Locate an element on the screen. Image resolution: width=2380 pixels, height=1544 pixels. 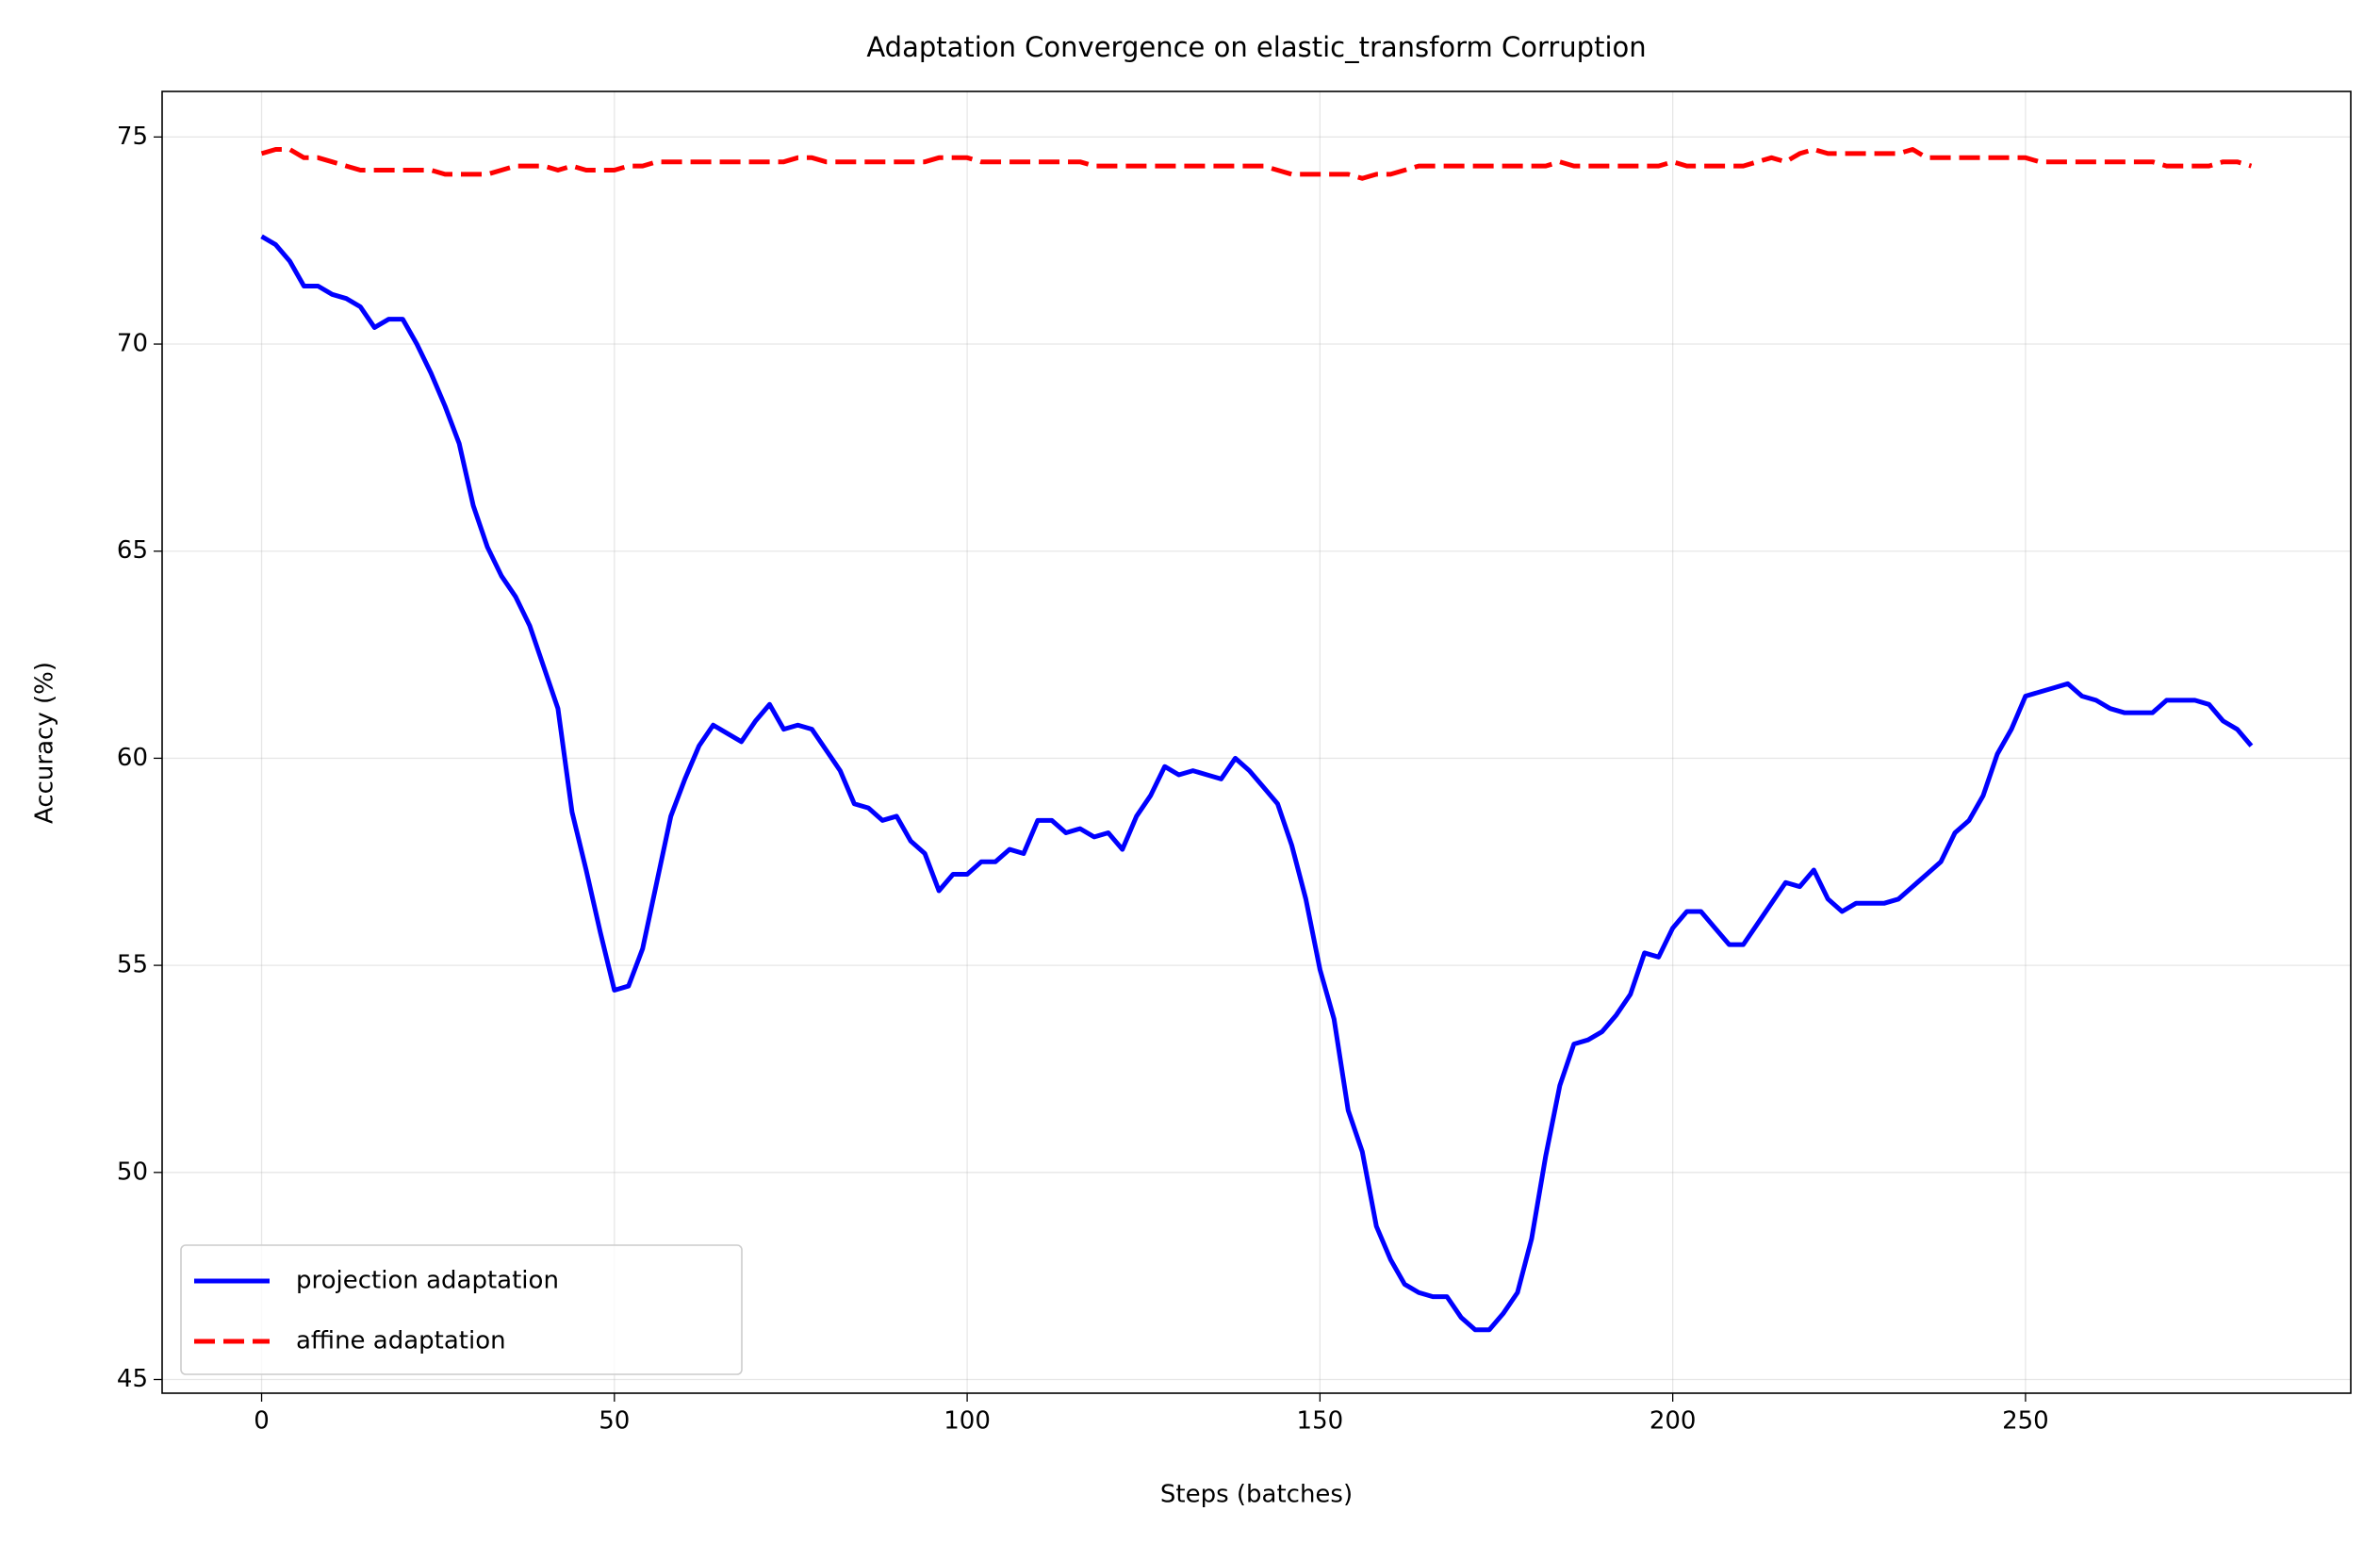
x-tick-label: 100 is located at coordinates (967, 1421).